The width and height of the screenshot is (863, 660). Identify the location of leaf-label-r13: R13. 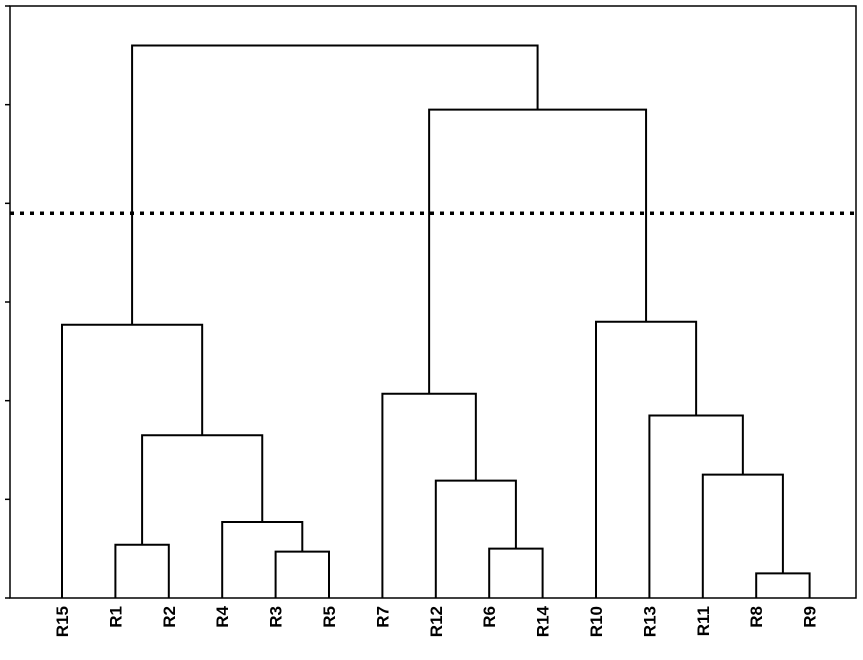
(649, 621).